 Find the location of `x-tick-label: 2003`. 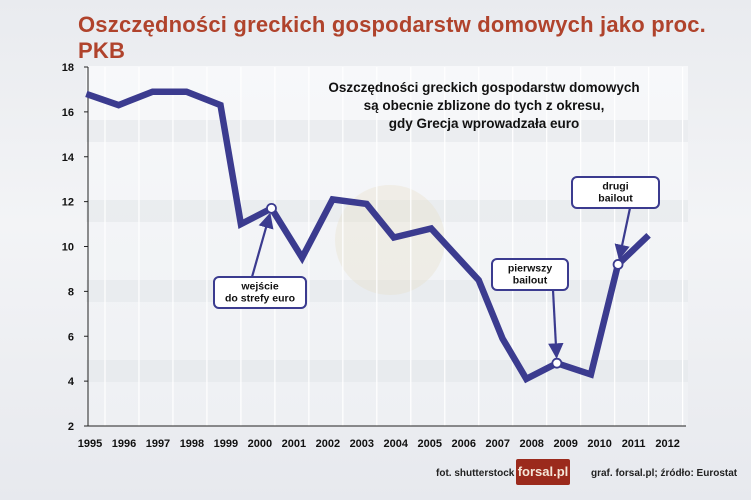

x-tick-label: 2003 is located at coordinates (362, 444).